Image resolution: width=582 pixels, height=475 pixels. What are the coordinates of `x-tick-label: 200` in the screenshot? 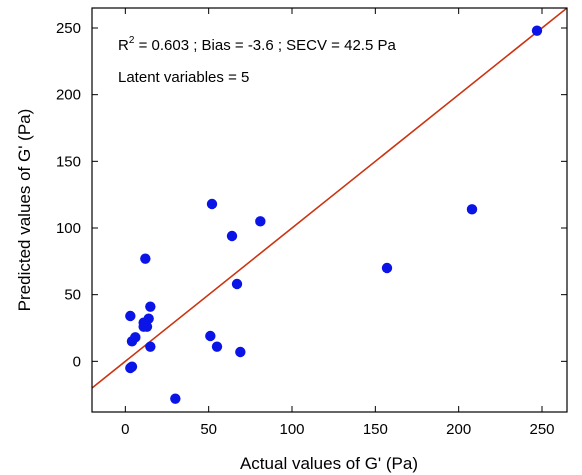 It's located at (458, 429).